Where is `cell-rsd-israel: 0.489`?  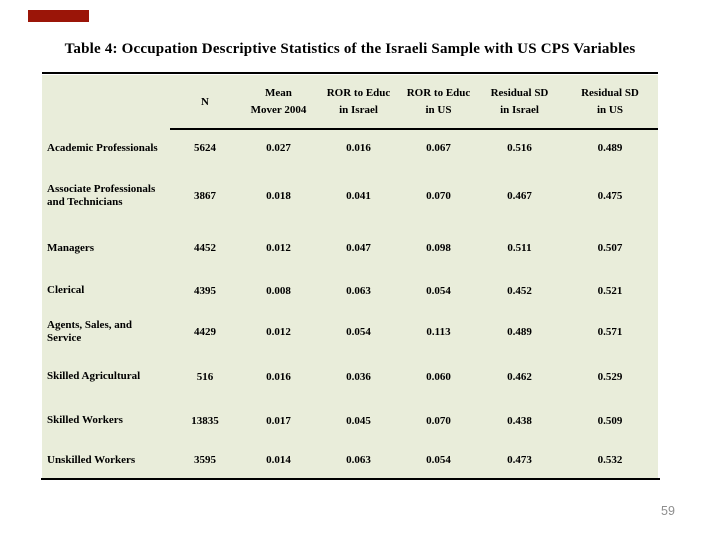
cell-rsd-israel: 0.489 is located at coordinates (519, 332).